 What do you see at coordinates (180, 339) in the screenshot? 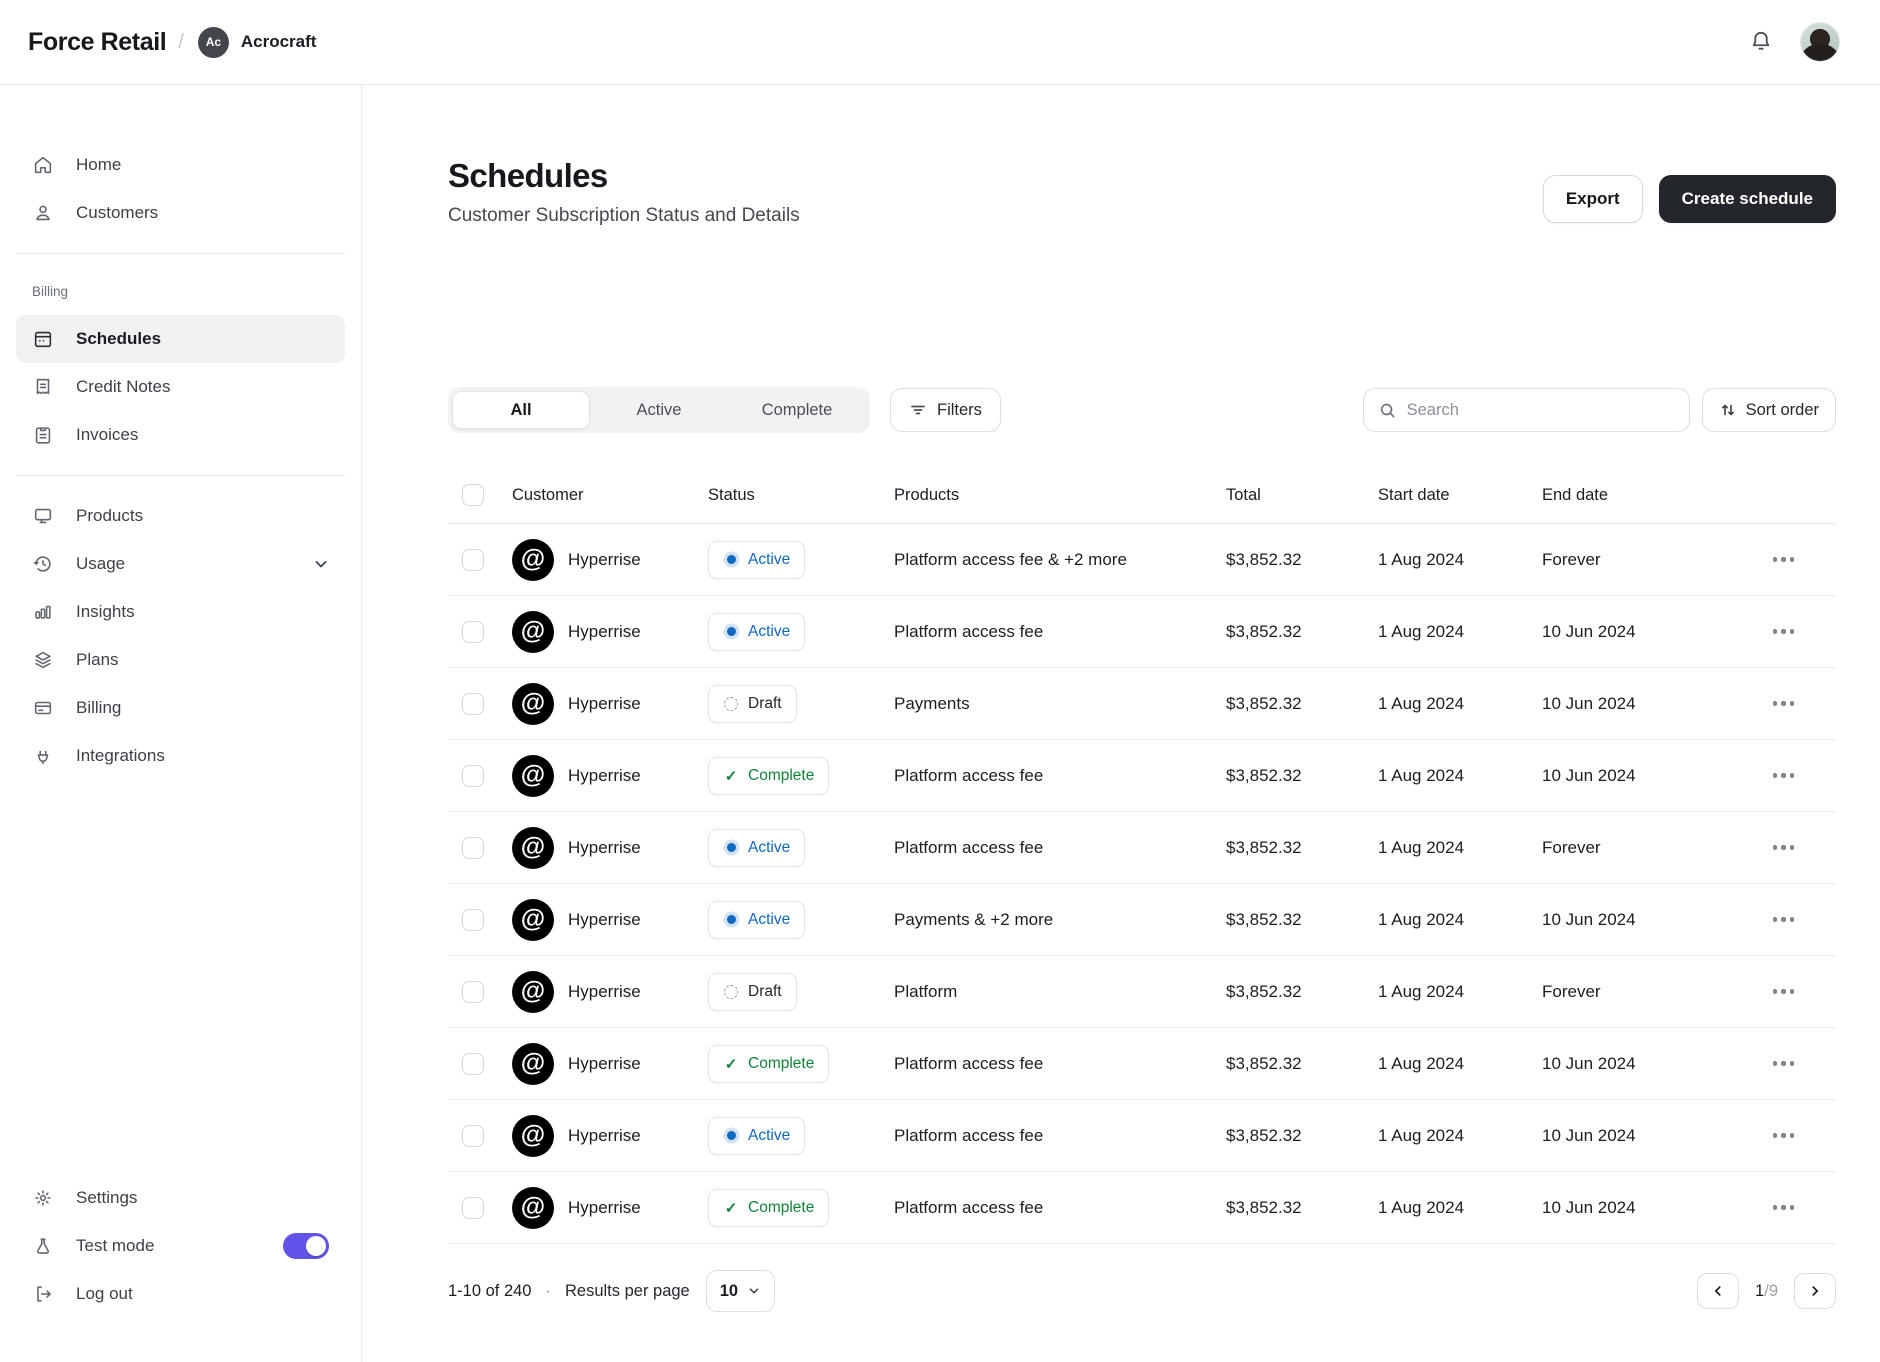
I see `sidebar-item-schedules: Schedules` at bounding box center [180, 339].